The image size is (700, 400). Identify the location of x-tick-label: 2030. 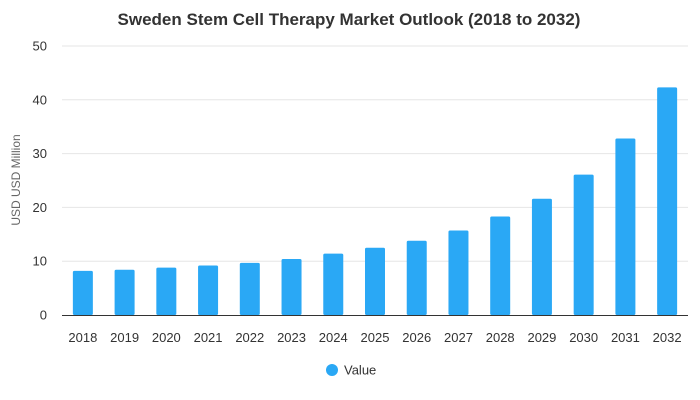
(583, 337).